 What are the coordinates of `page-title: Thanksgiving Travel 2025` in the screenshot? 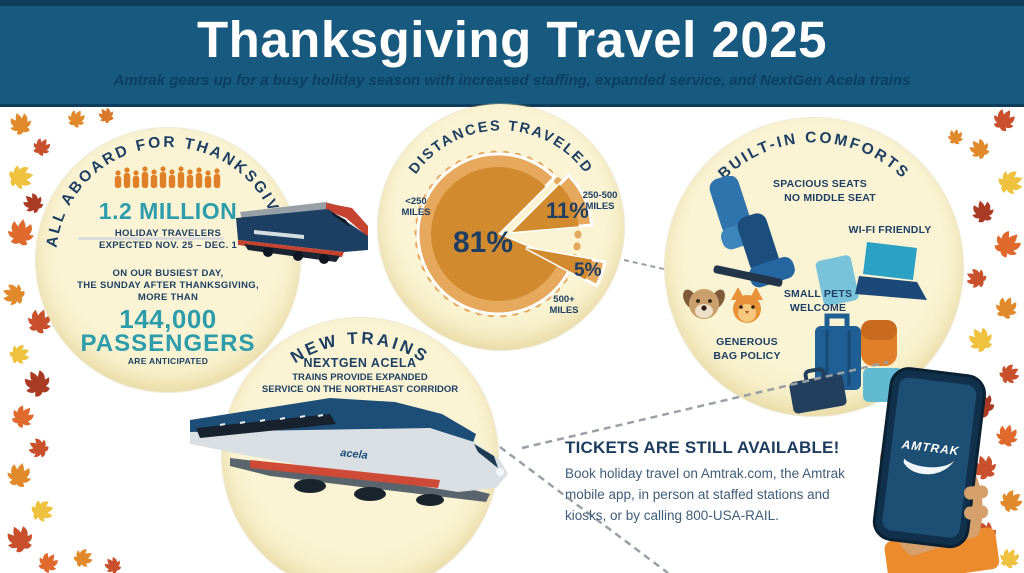 It's located at (512, 39).